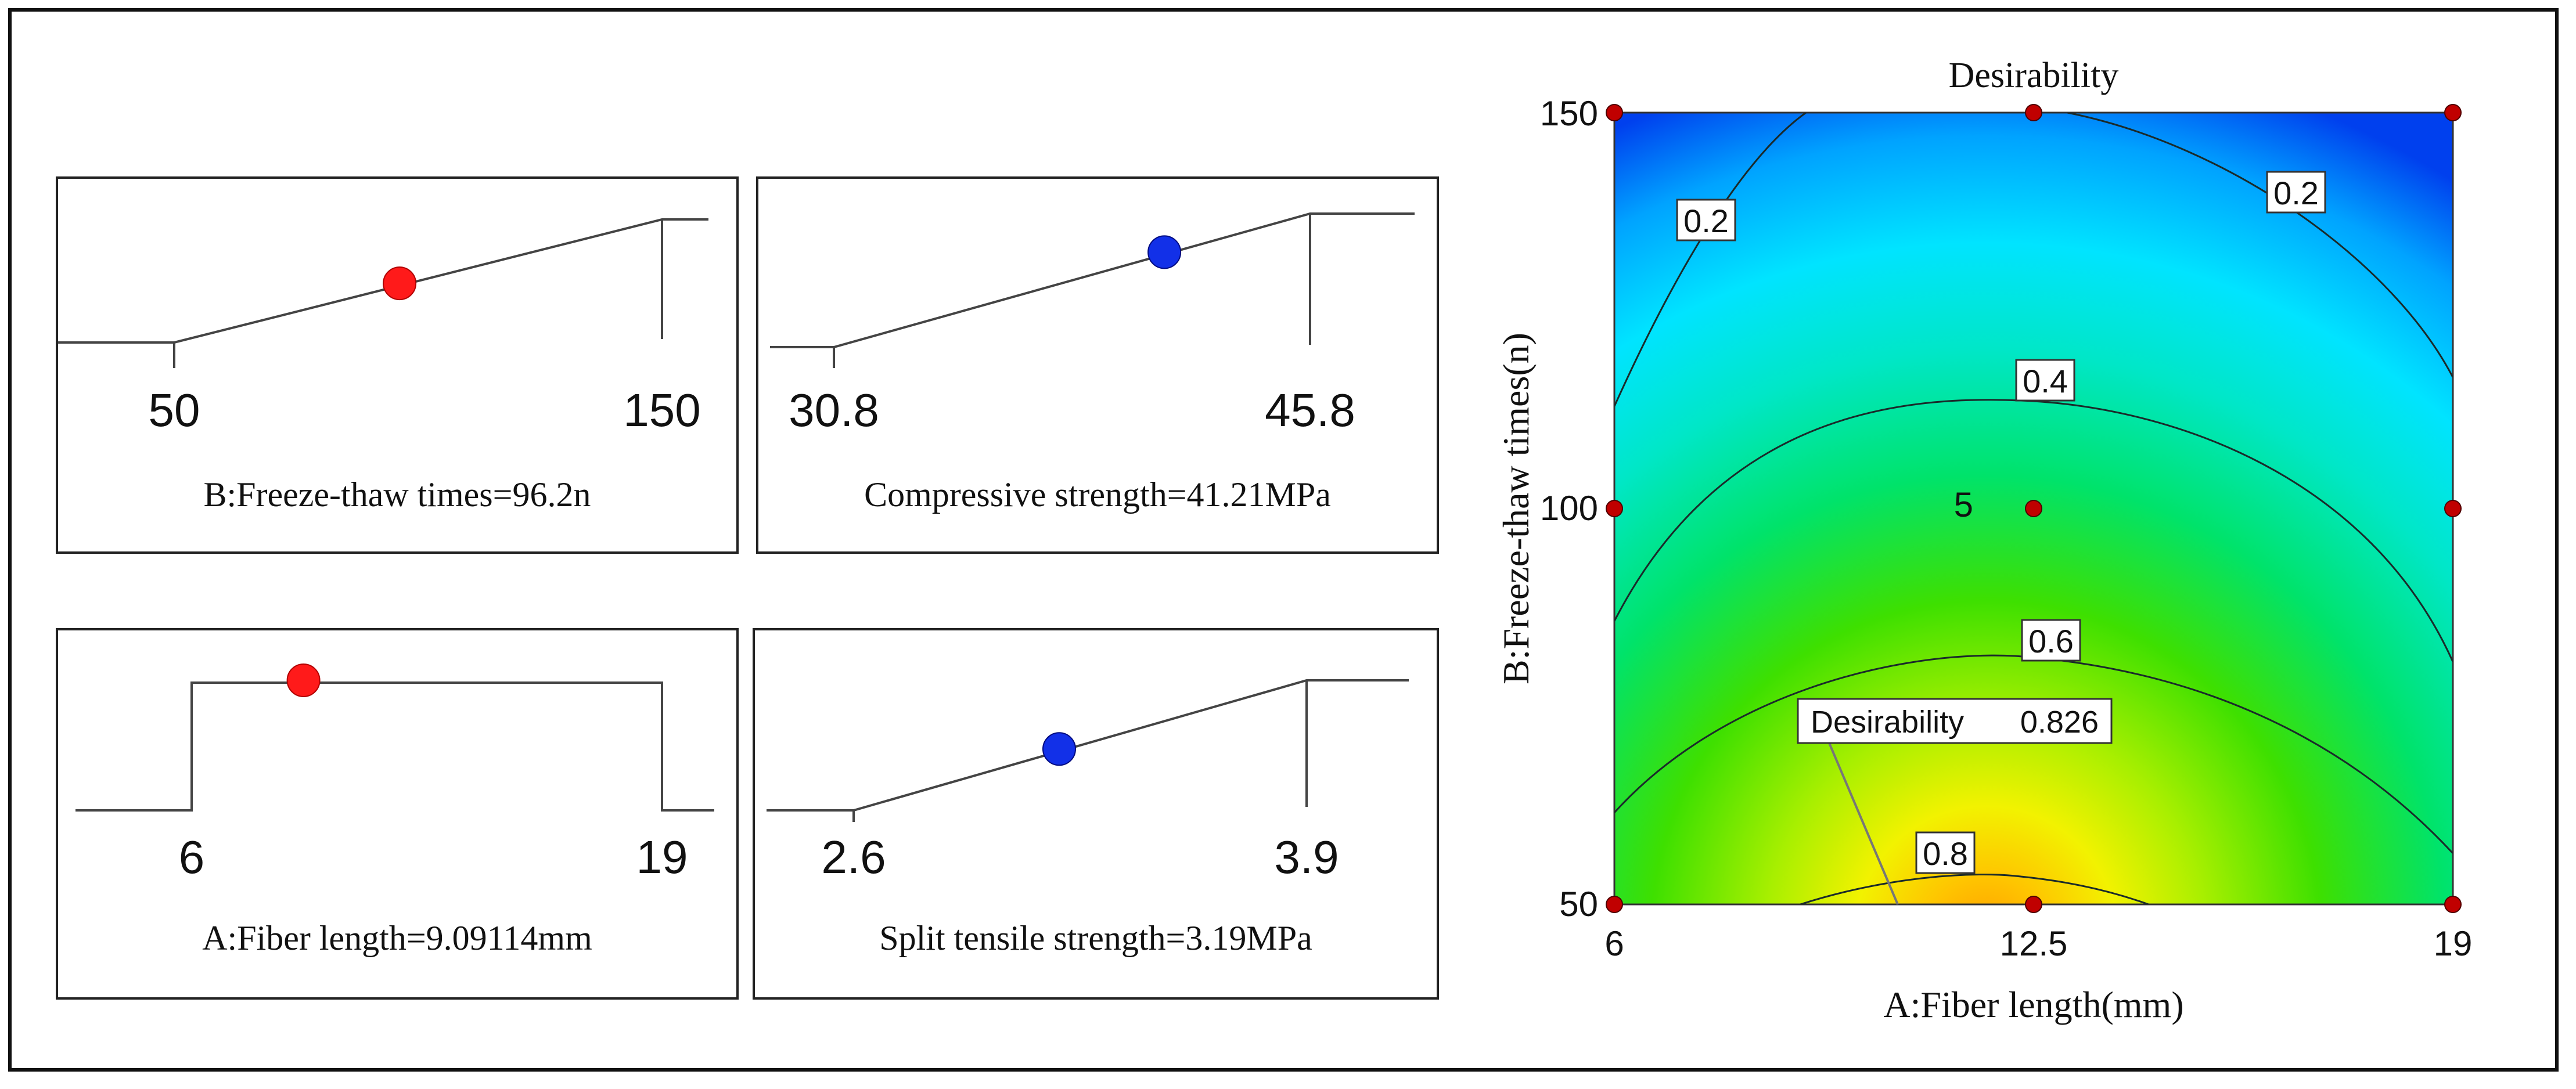  I want to click on compressive-ramp-panel: 30.8 45.8 Compressive strength=41.21MPa, so click(1097, 365).